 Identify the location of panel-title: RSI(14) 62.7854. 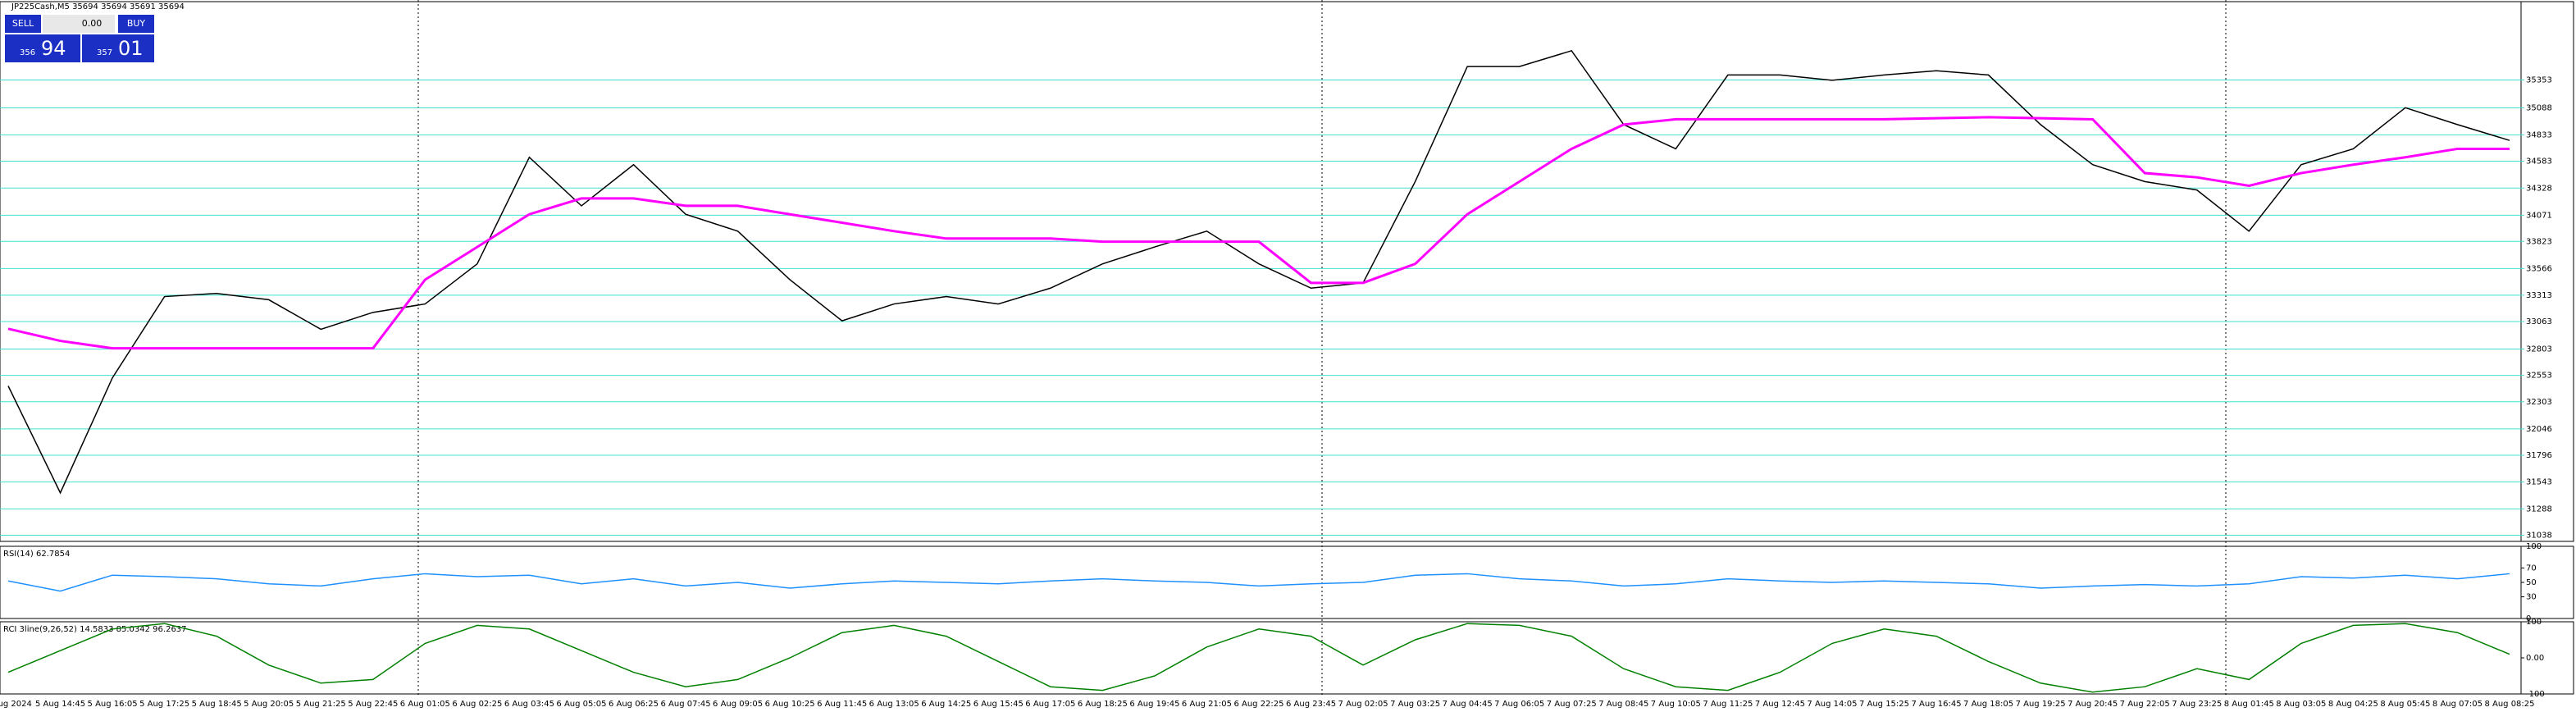
(36, 554).